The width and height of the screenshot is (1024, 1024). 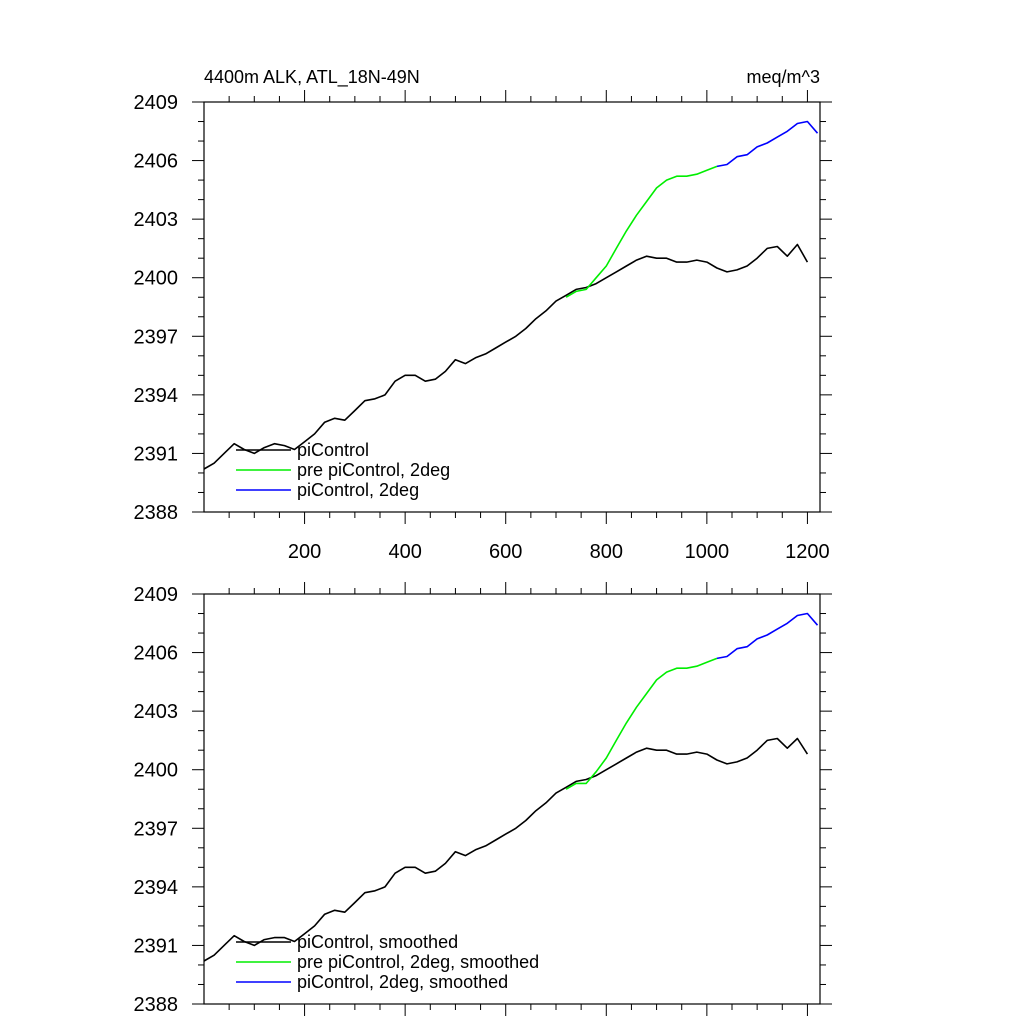 I want to click on legend-label: pre piControl, 2deg, smoothed, so click(x=418, y=962).